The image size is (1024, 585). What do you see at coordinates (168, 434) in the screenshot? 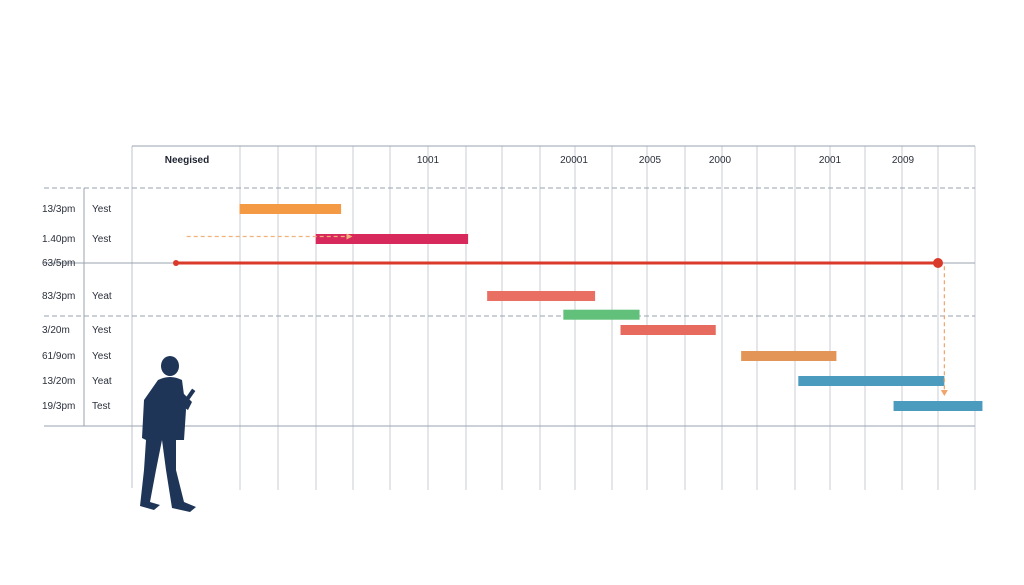
I see `person-with-tablet-illustration` at bounding box center [168, 434].